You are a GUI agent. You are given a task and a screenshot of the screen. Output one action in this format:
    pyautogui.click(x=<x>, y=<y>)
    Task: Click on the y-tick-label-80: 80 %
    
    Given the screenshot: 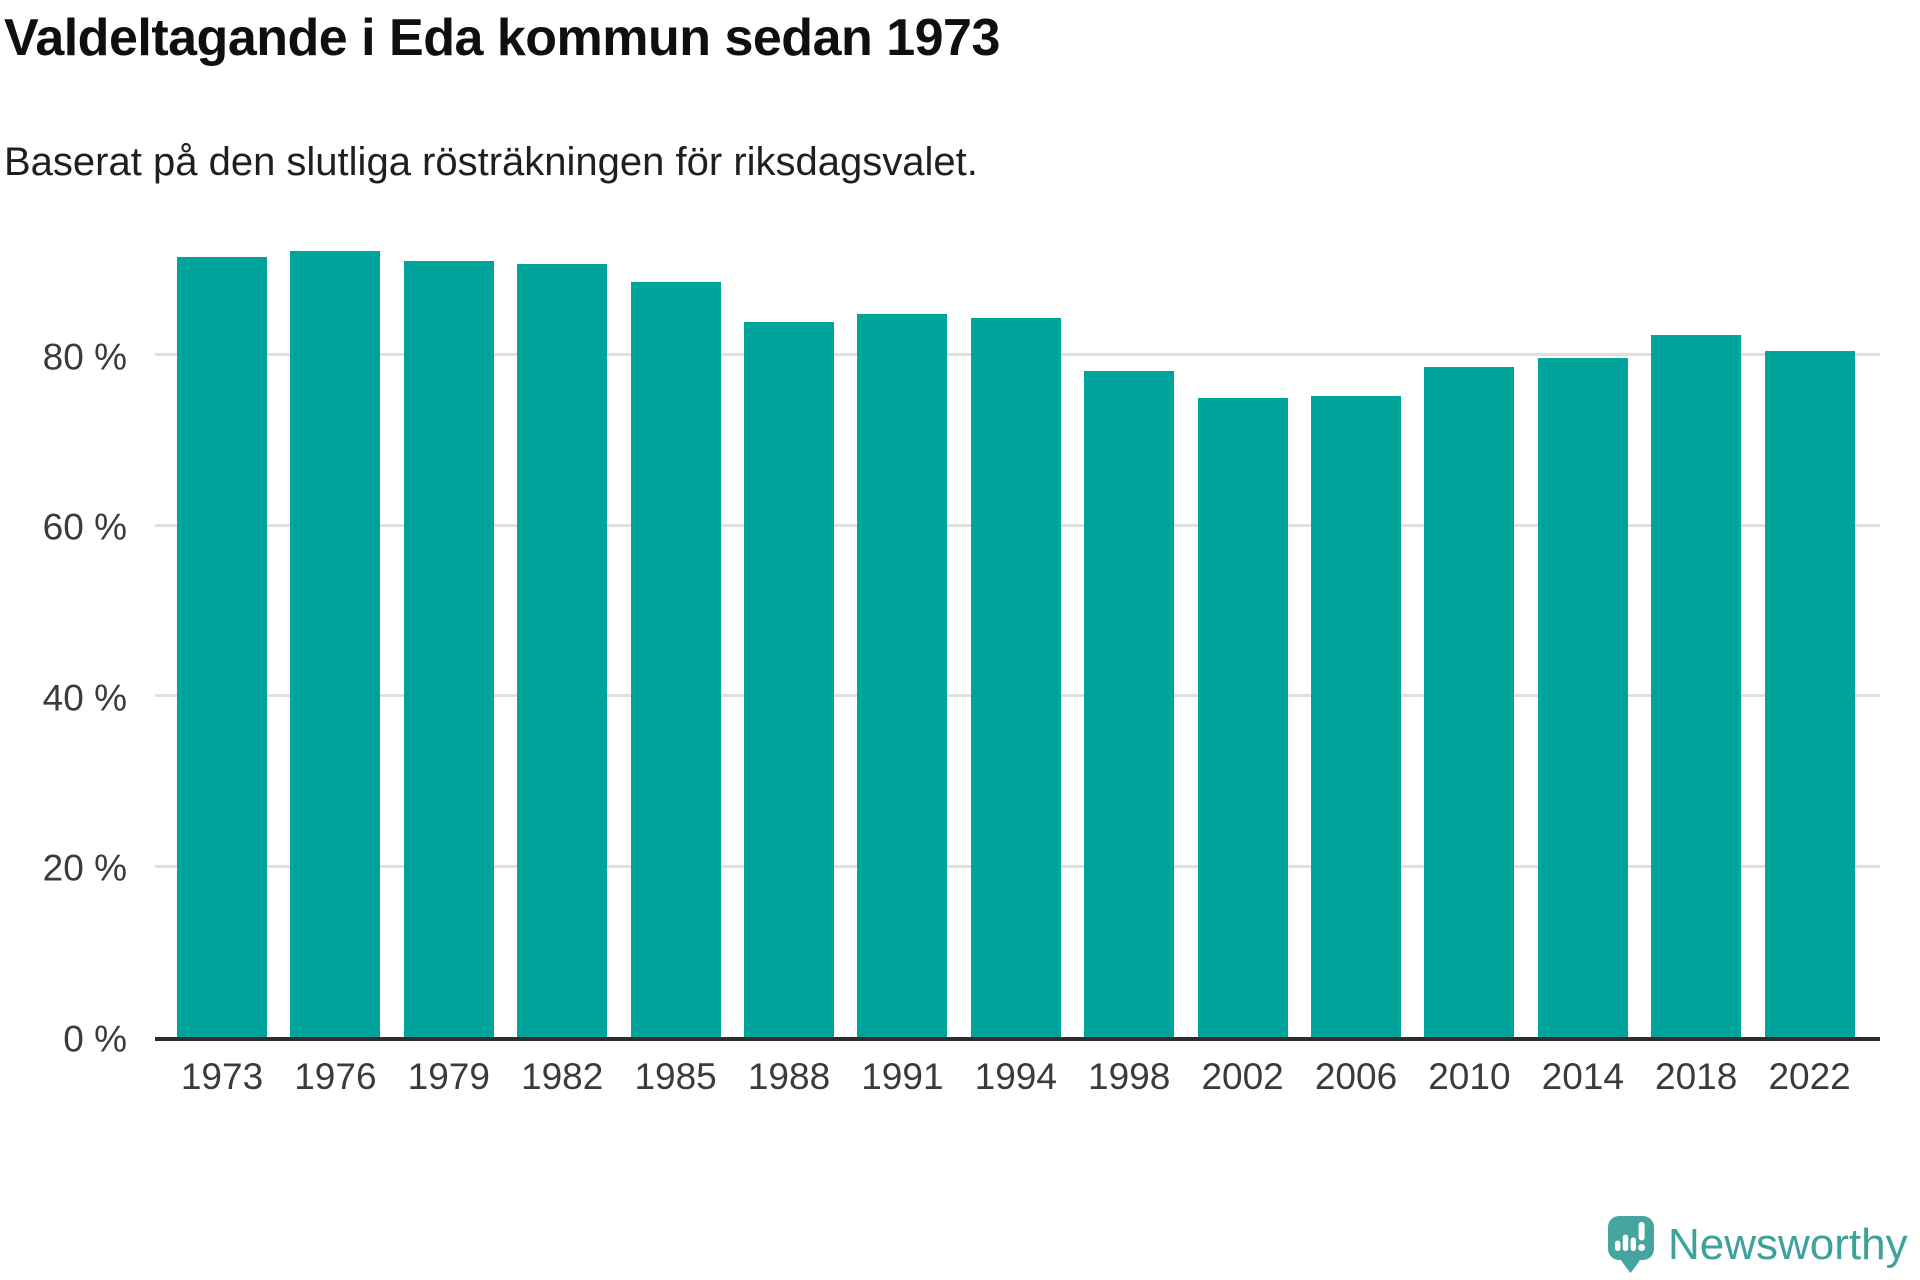 What is the action you would take?
    pyautogui.click(x=84, y=357)
    